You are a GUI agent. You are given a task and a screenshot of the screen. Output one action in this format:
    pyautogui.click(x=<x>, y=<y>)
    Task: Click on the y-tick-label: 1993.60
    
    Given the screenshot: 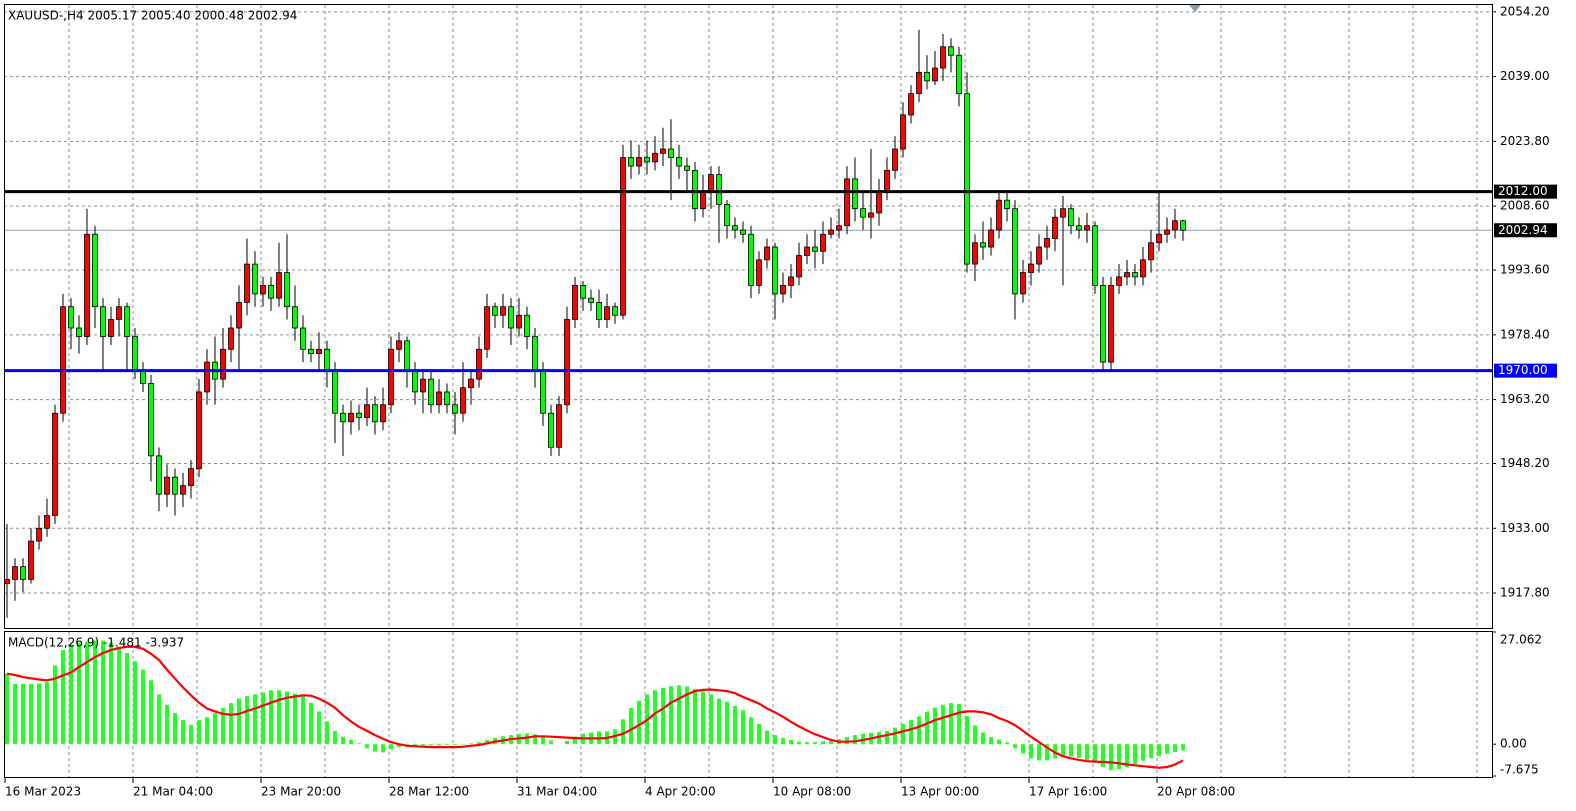 What is the action you would take?
    pyautogui.click(x=1525, y=270)
    